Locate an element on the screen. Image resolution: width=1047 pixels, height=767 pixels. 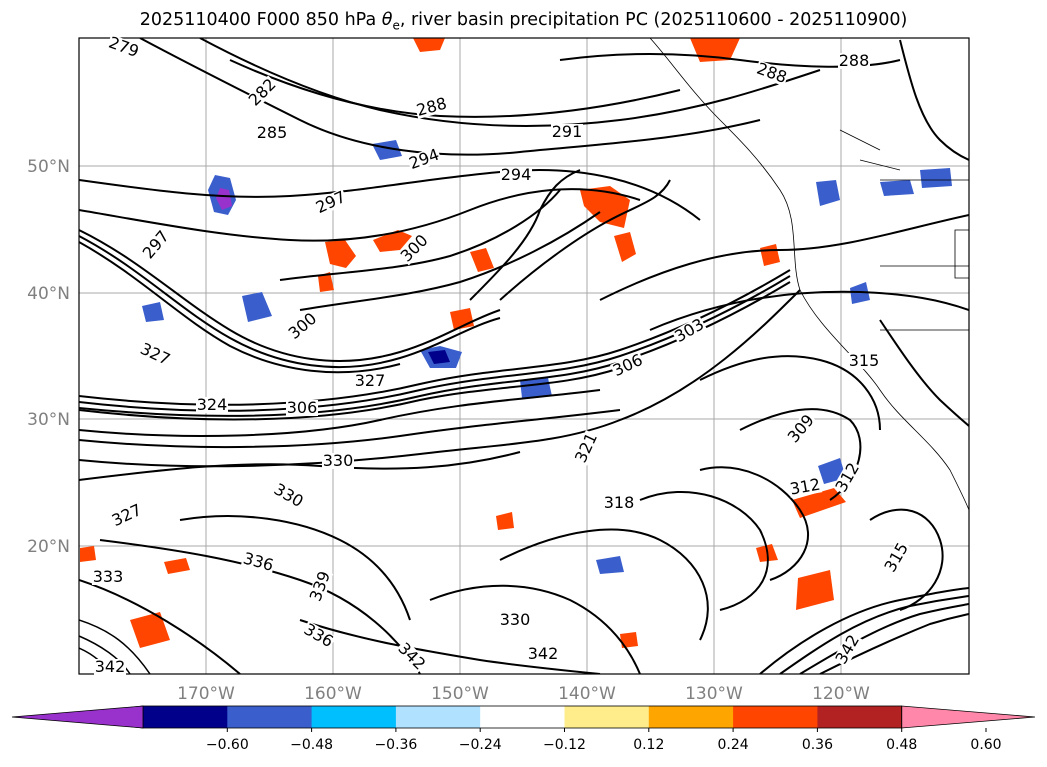
latitude-label: 30°N is located at coordinates (48, 420).